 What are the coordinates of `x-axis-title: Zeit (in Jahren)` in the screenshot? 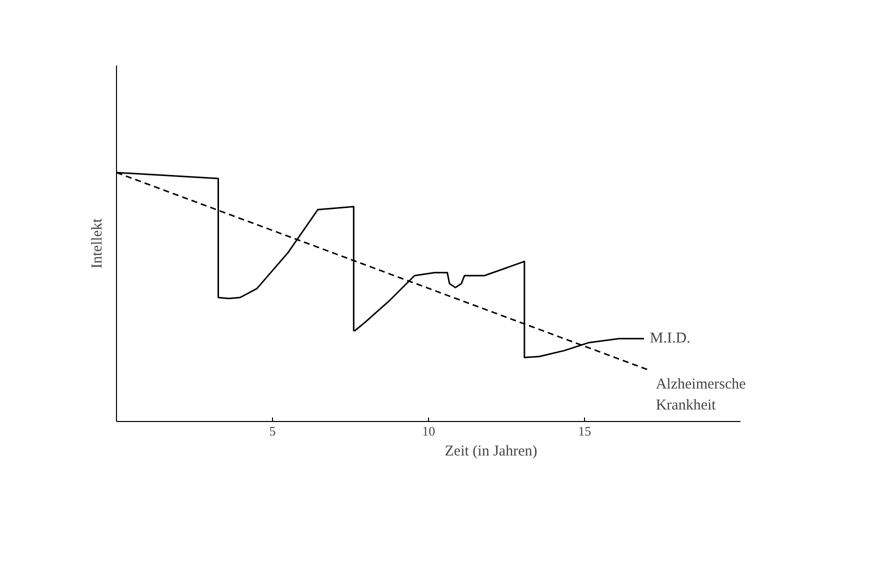 It's located at (491, 452).